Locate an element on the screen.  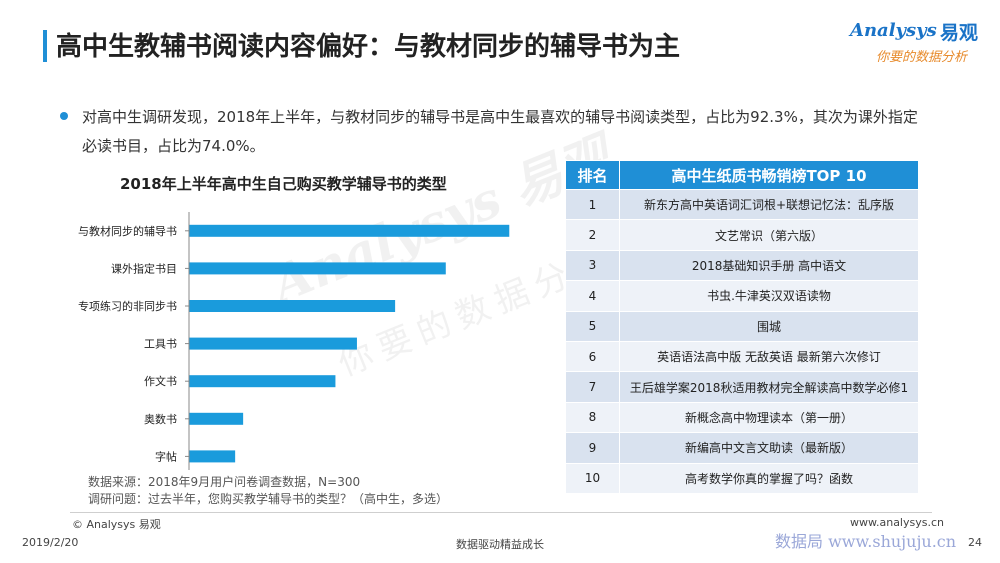
footer-slogan: 数据驱动精益成长 is located at coordinates (500, 544).